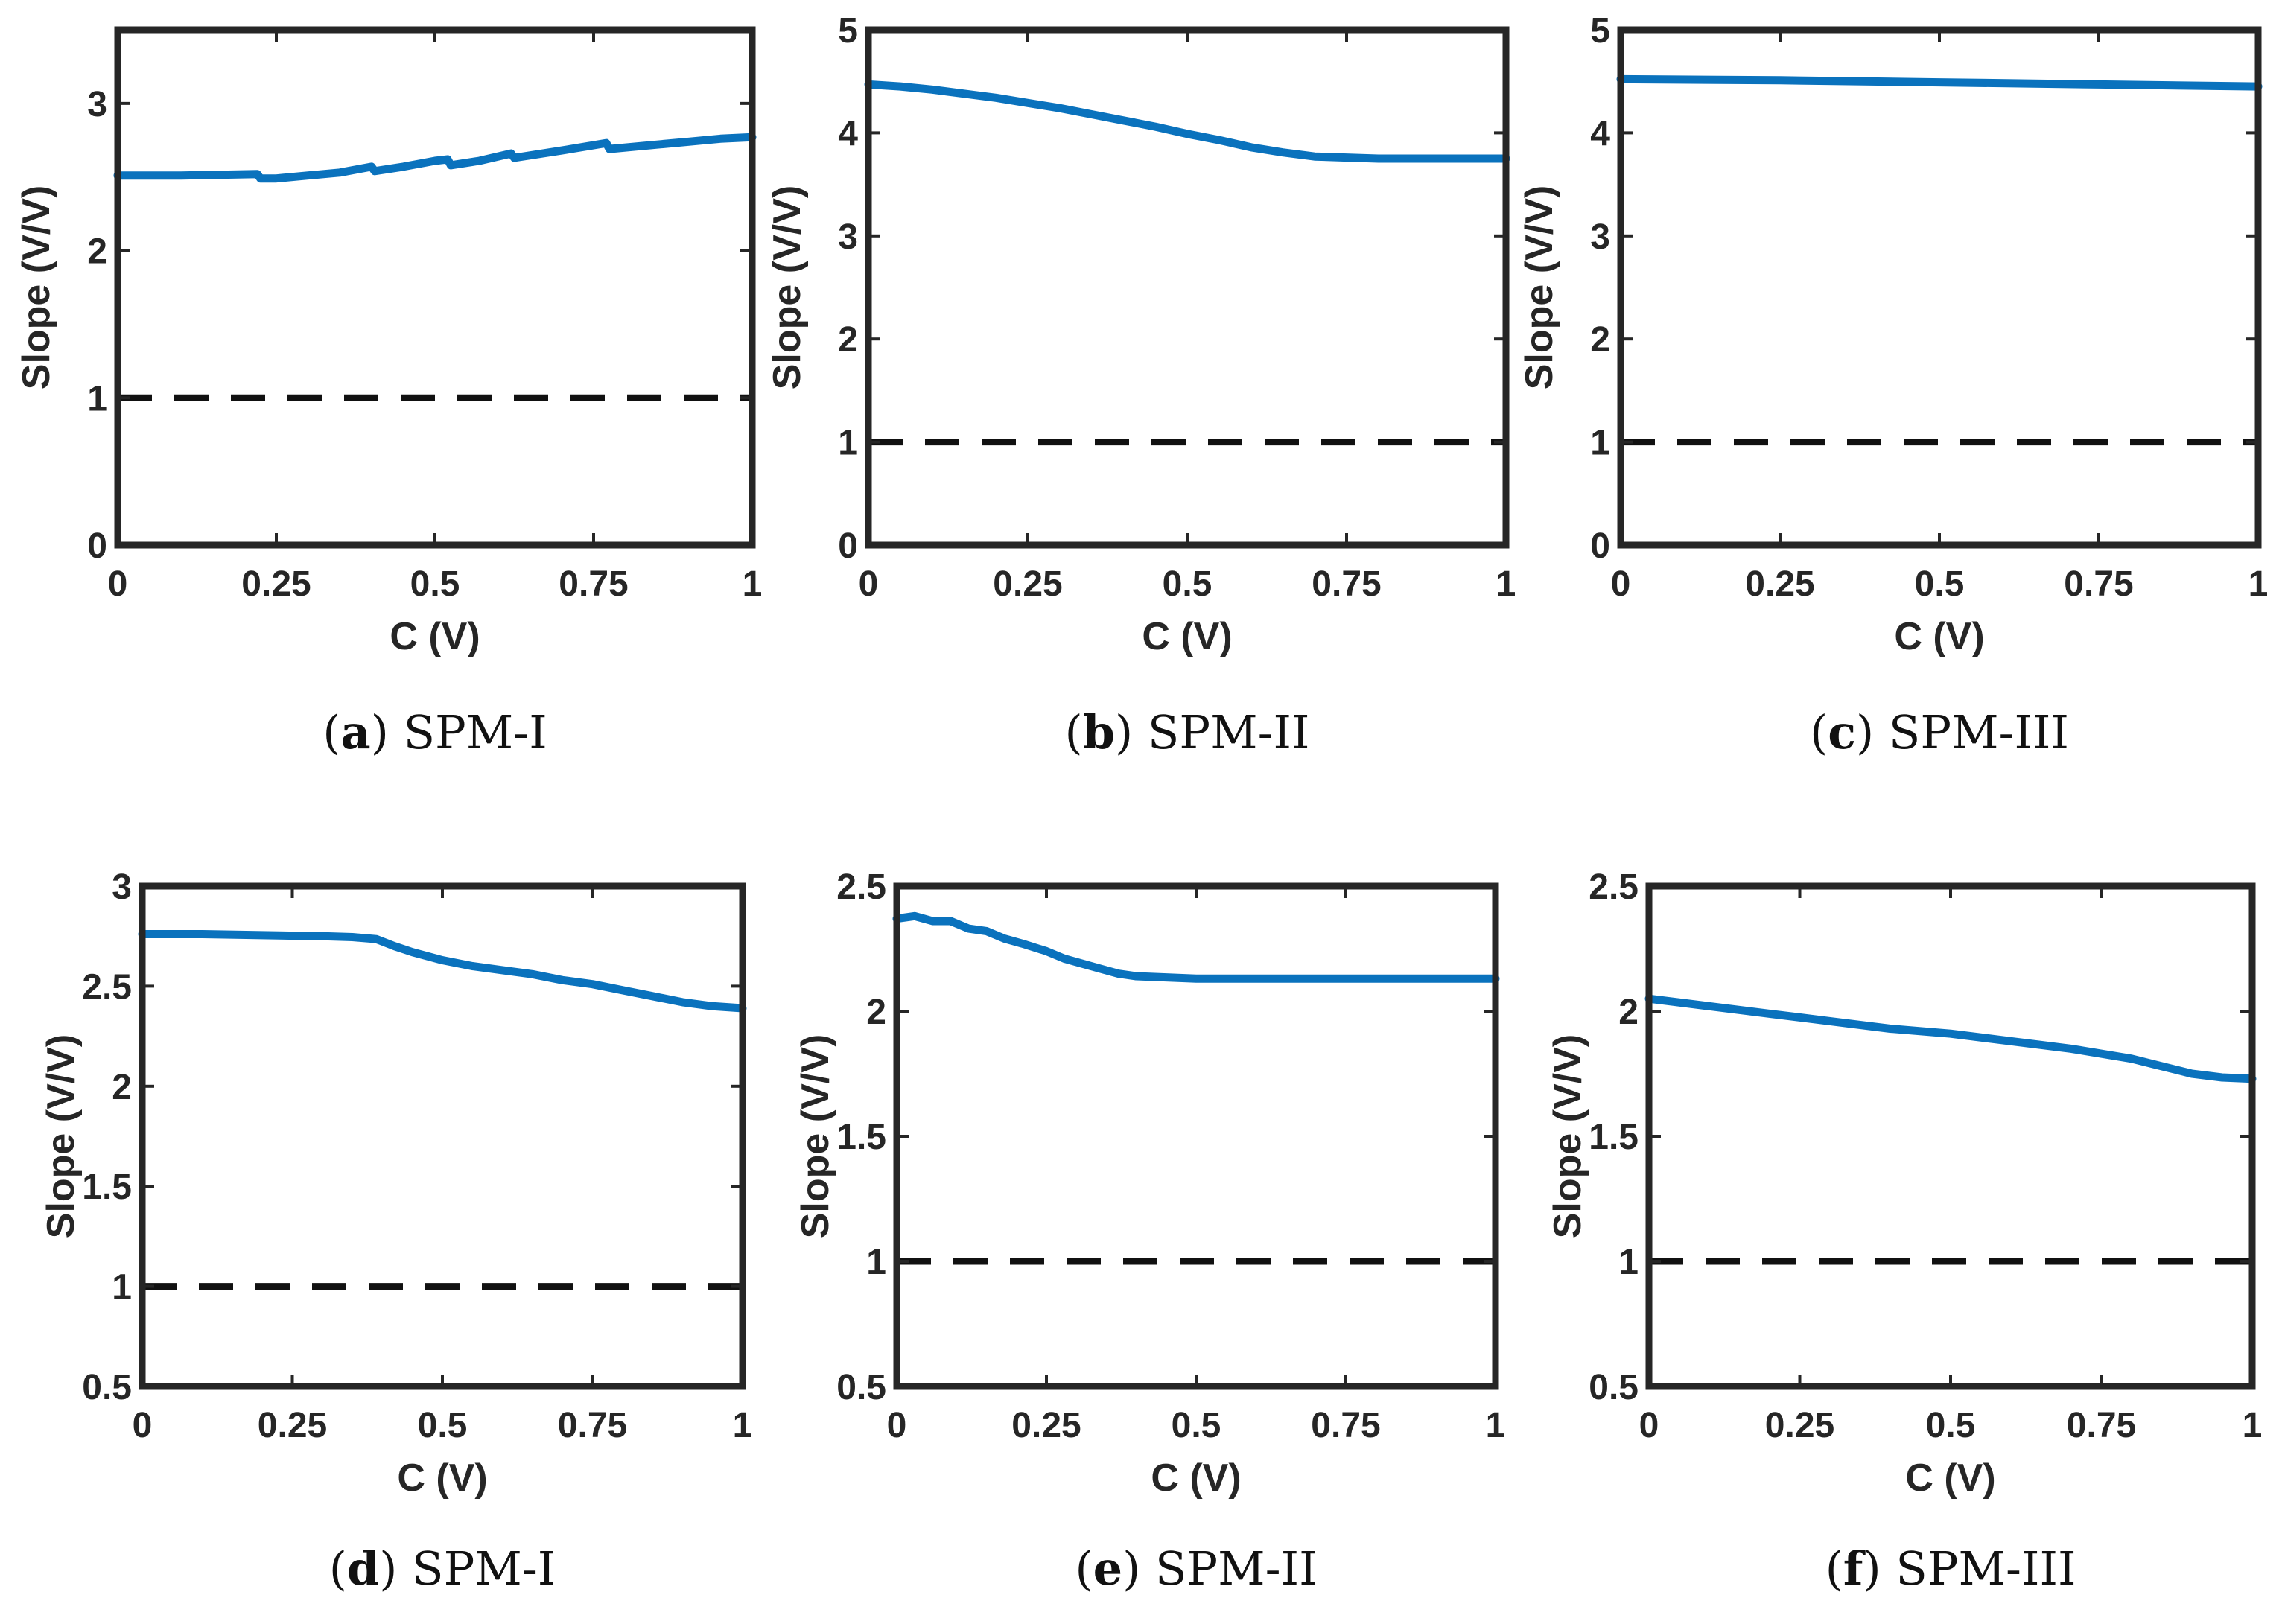  What do you see at coordinates (435, 732) in the screenshot?
I see `panel-caption: (a) SPM-I` at bounding box center [435, 732].